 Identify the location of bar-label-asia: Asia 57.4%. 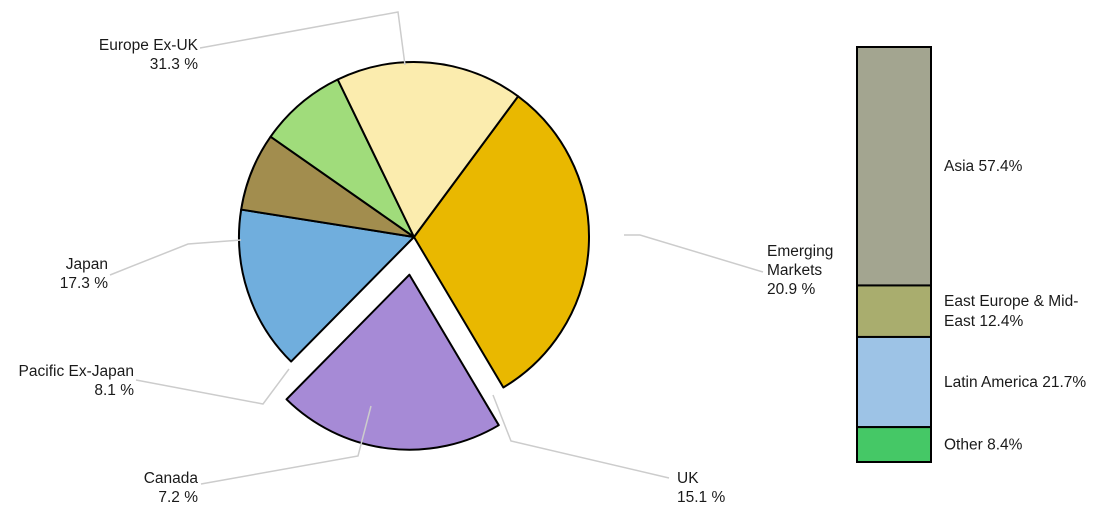
(983, 166).